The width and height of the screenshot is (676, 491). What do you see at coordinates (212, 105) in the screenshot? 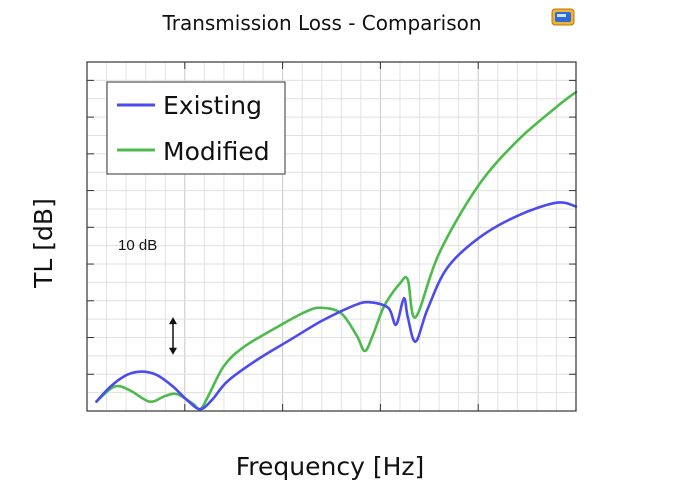
I see `legend-label-existing: Existing` at bounding box center [212, 105].